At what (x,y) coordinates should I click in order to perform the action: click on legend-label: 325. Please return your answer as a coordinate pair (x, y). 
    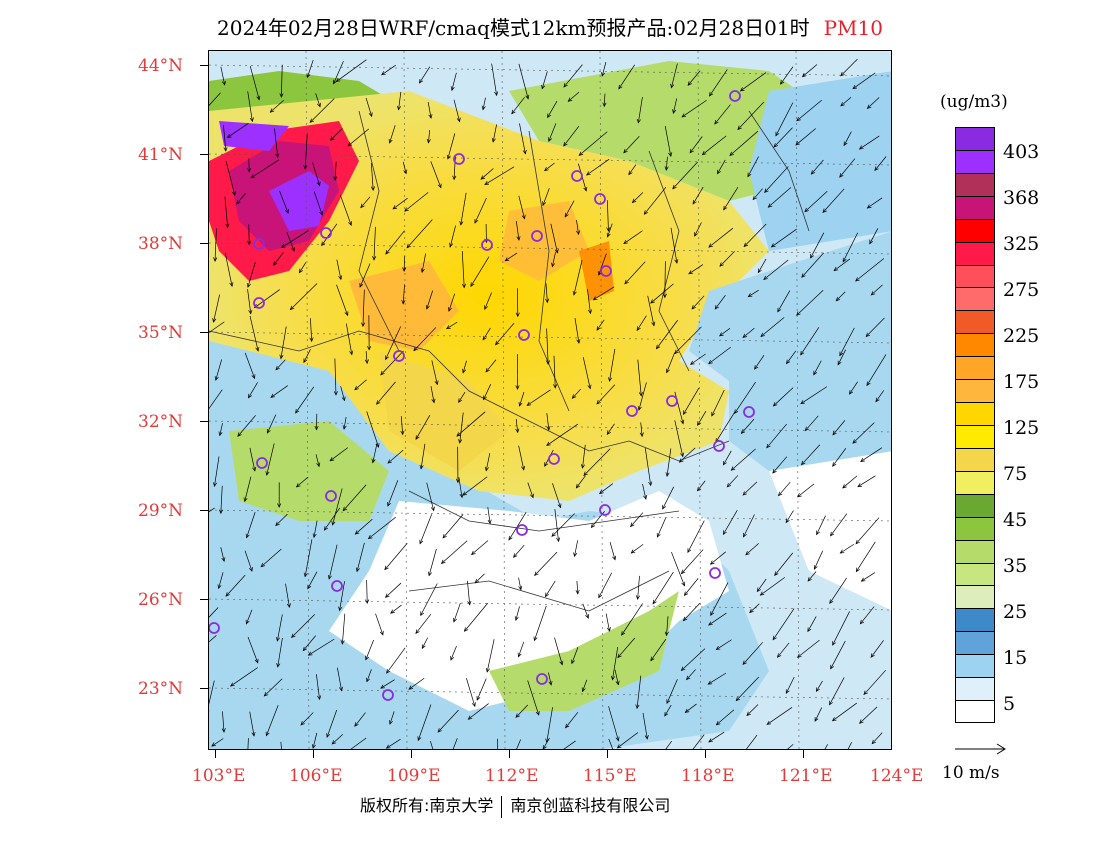
    Looking at the image, I should click on (1021, 244).